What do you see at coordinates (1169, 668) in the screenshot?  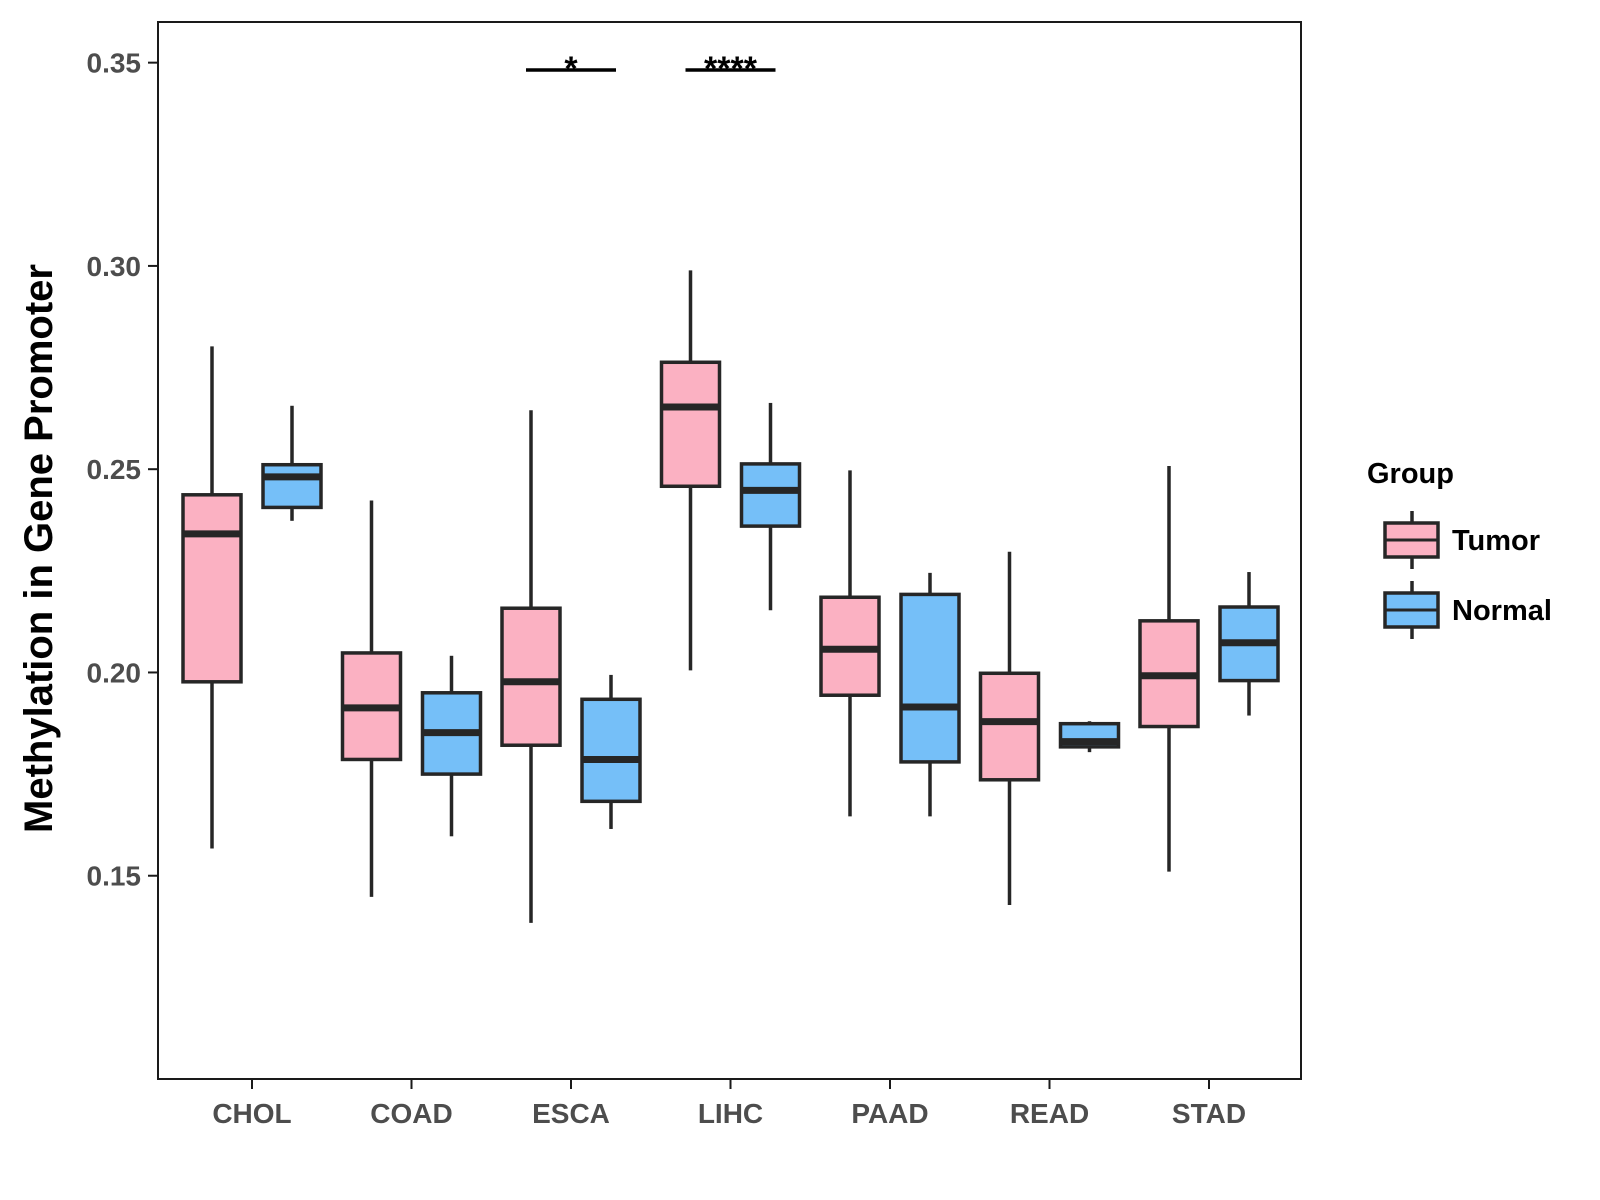 I see `box-tumor-stad` at bounding box center [1169, 668].